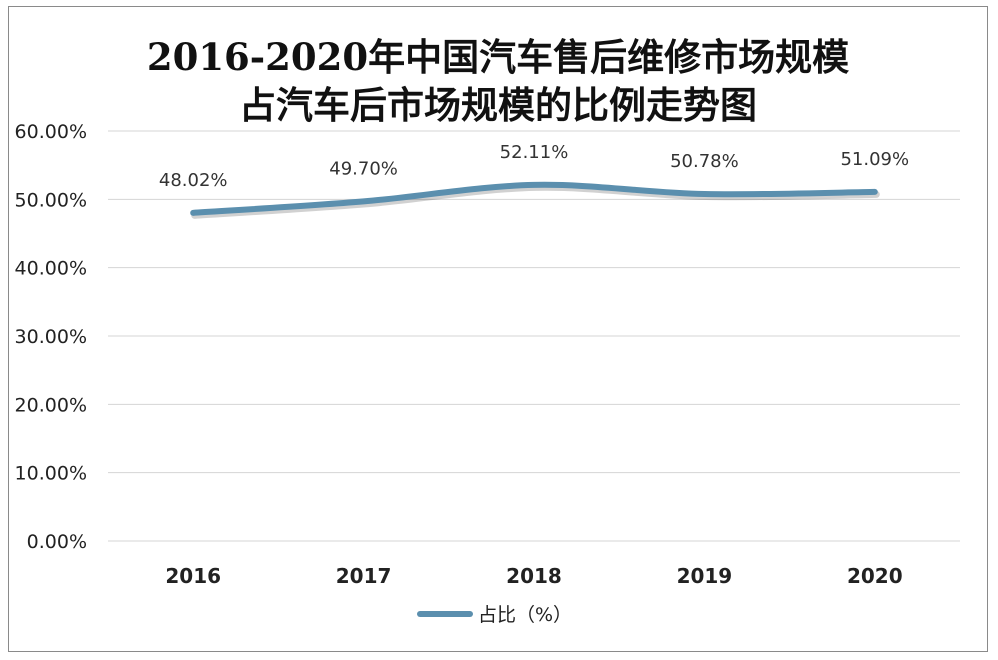  I want to click on y-tick-label: 20.00%, so click(51, 405).